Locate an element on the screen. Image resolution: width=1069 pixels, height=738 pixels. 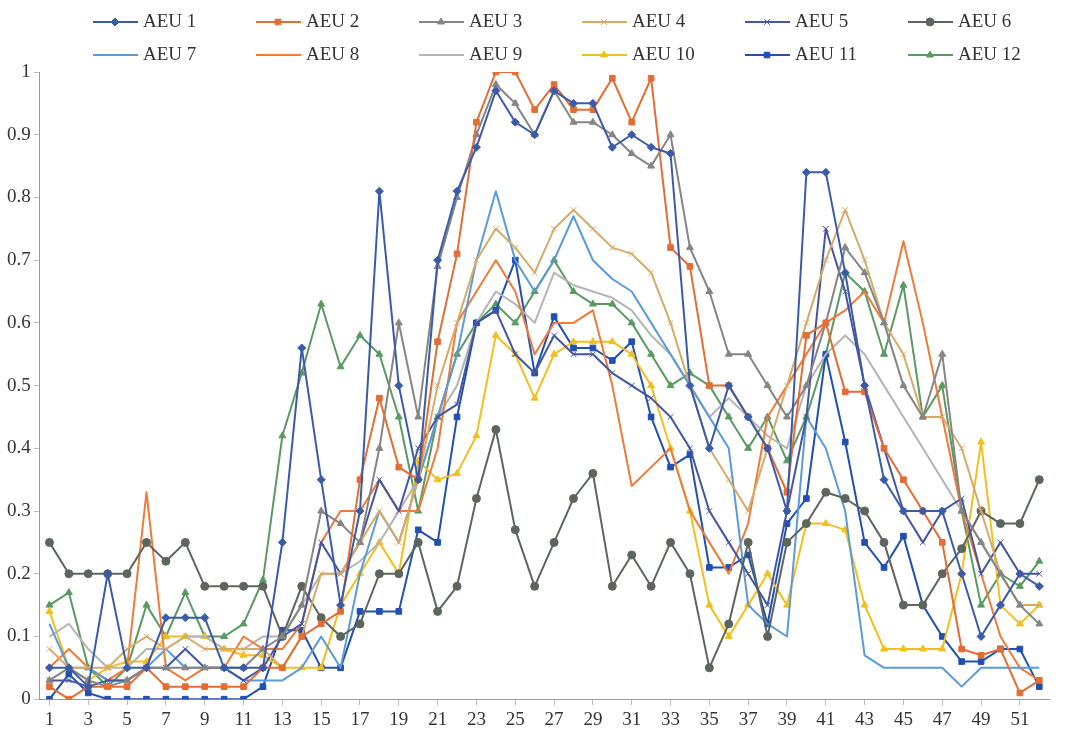
legend-label: AEU 8 is located at coordinates (333, 53).